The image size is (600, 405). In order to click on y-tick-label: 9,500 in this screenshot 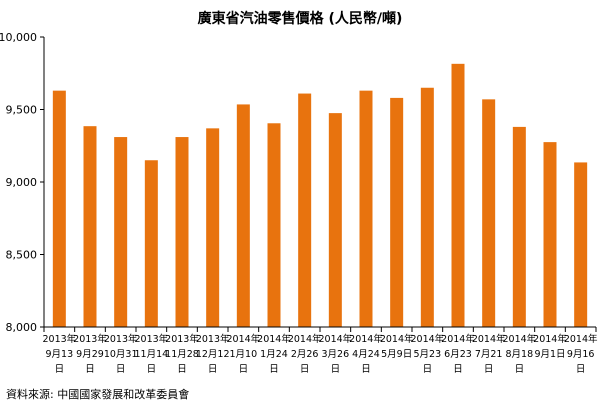, I will do `click(22, 110)`.